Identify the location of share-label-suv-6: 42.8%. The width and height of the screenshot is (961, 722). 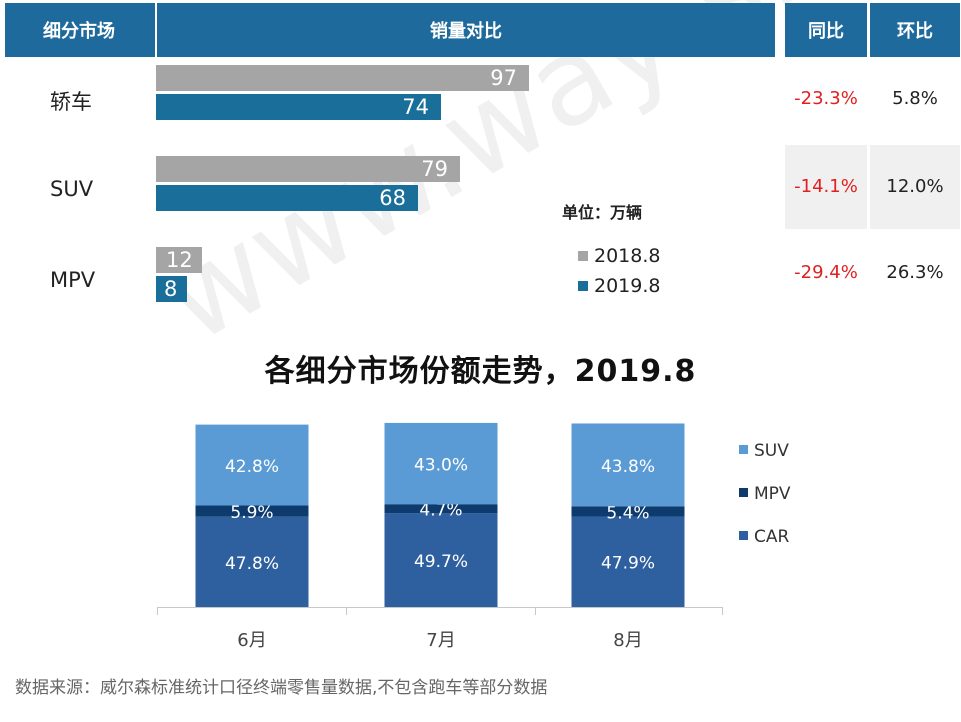
(252, 467).